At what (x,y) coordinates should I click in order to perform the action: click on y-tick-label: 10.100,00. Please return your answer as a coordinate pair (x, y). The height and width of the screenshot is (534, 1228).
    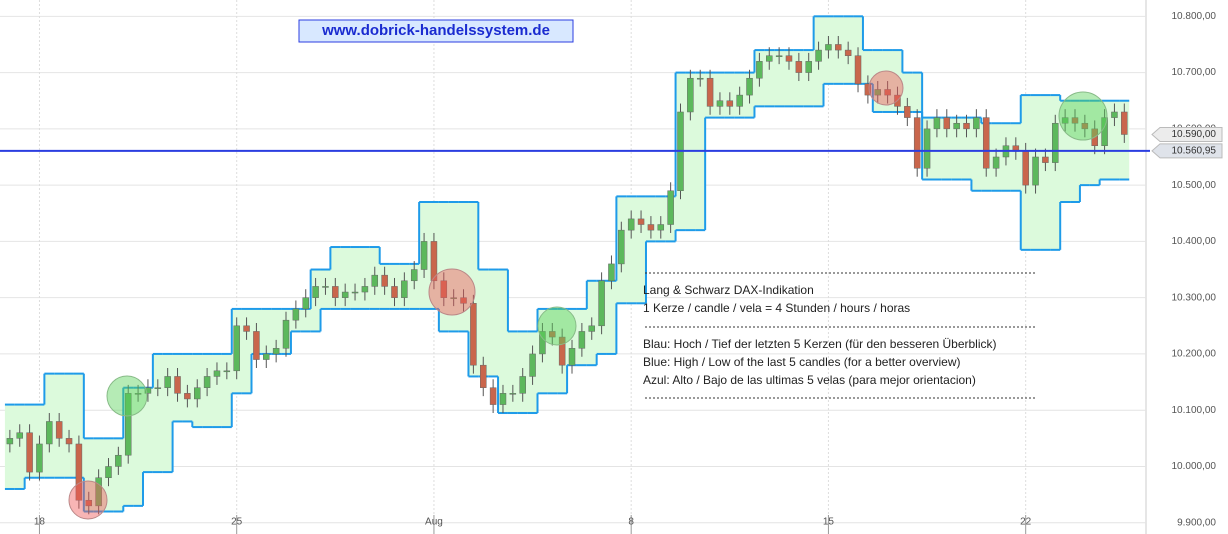
    Looking at the image, I should click on (1194, 410).